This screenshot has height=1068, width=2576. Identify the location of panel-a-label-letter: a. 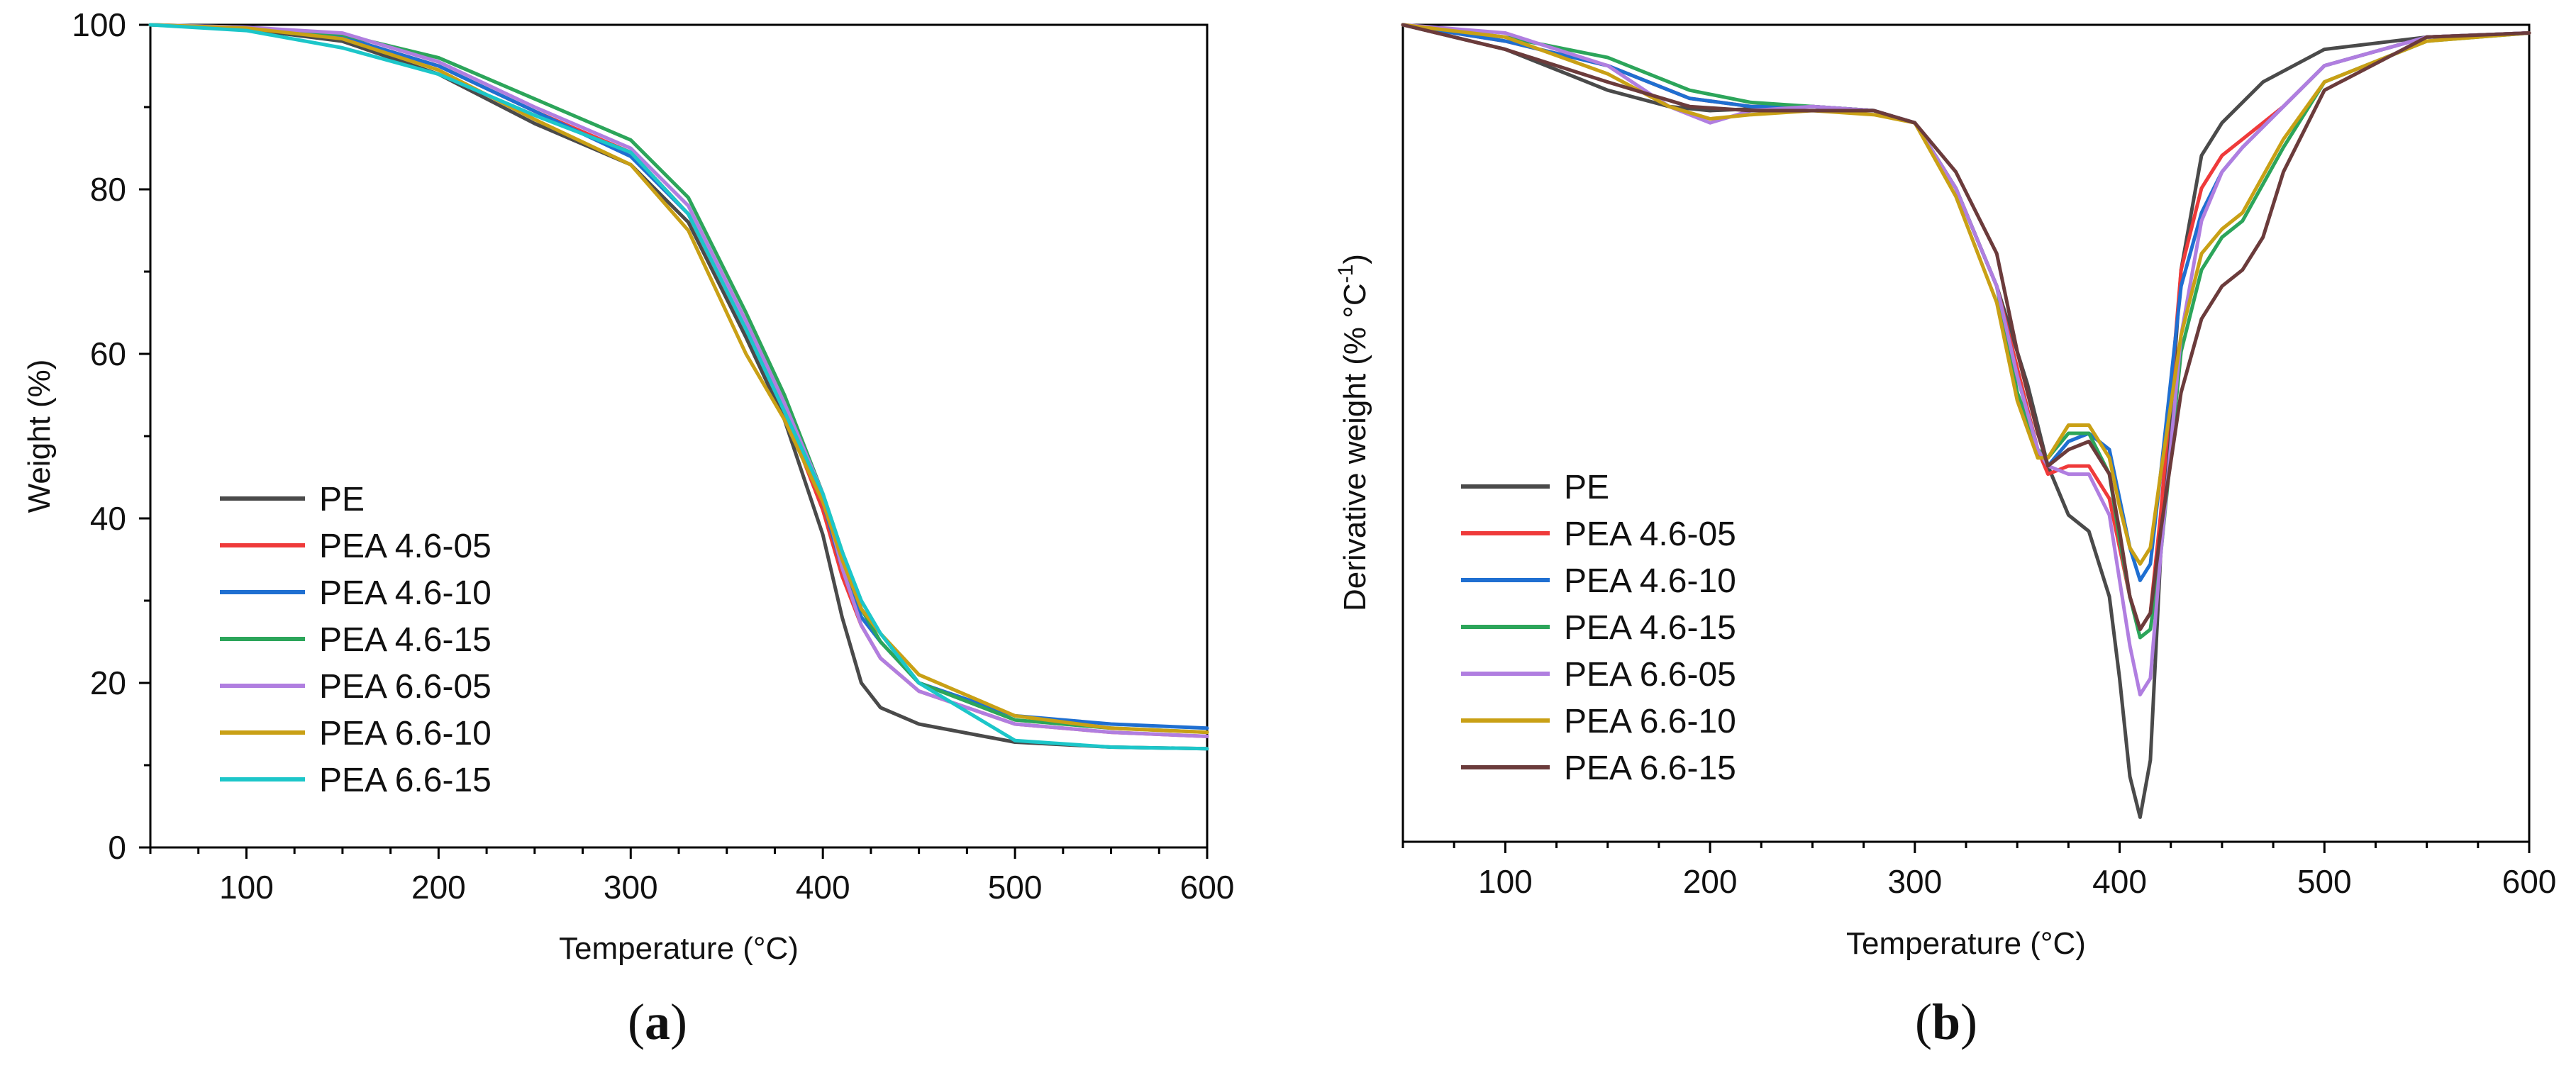
(657, 1022).